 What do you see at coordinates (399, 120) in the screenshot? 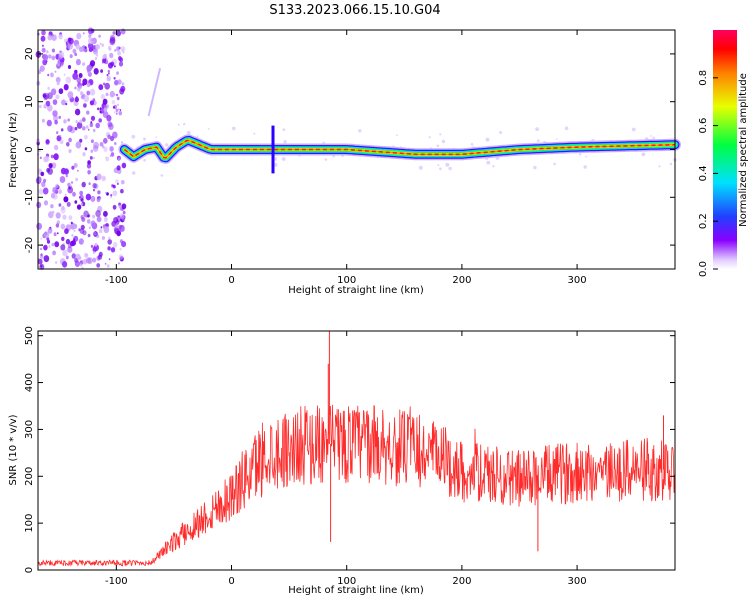
I see `signal-track` at bounding box center [399, 120].